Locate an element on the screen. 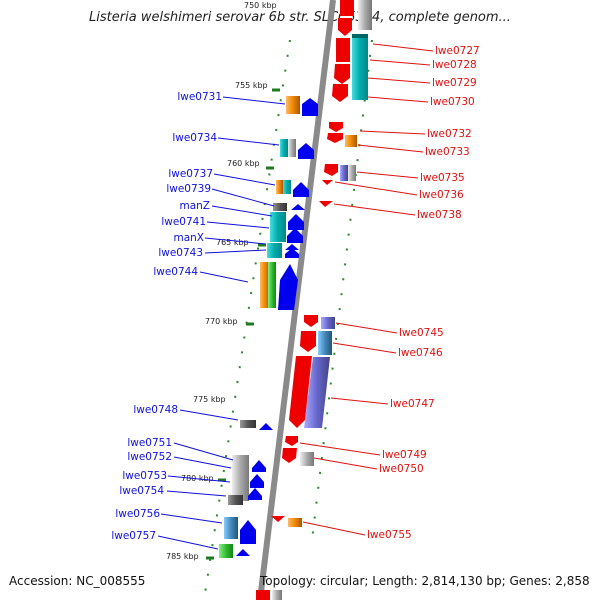  gene-label-lwe0738: lwe0738 is located at coordinates (439, 215).